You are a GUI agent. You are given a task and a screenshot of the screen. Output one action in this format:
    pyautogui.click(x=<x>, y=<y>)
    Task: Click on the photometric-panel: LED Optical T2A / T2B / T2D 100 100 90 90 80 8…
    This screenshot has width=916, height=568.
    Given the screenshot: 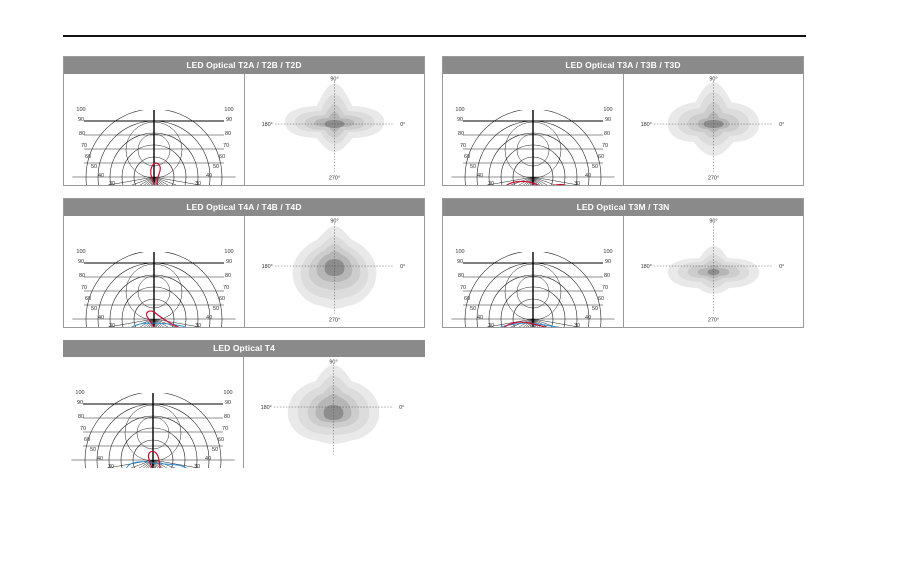 What is the action you would take?
    pyautogui.click(x=244, y=121)
    